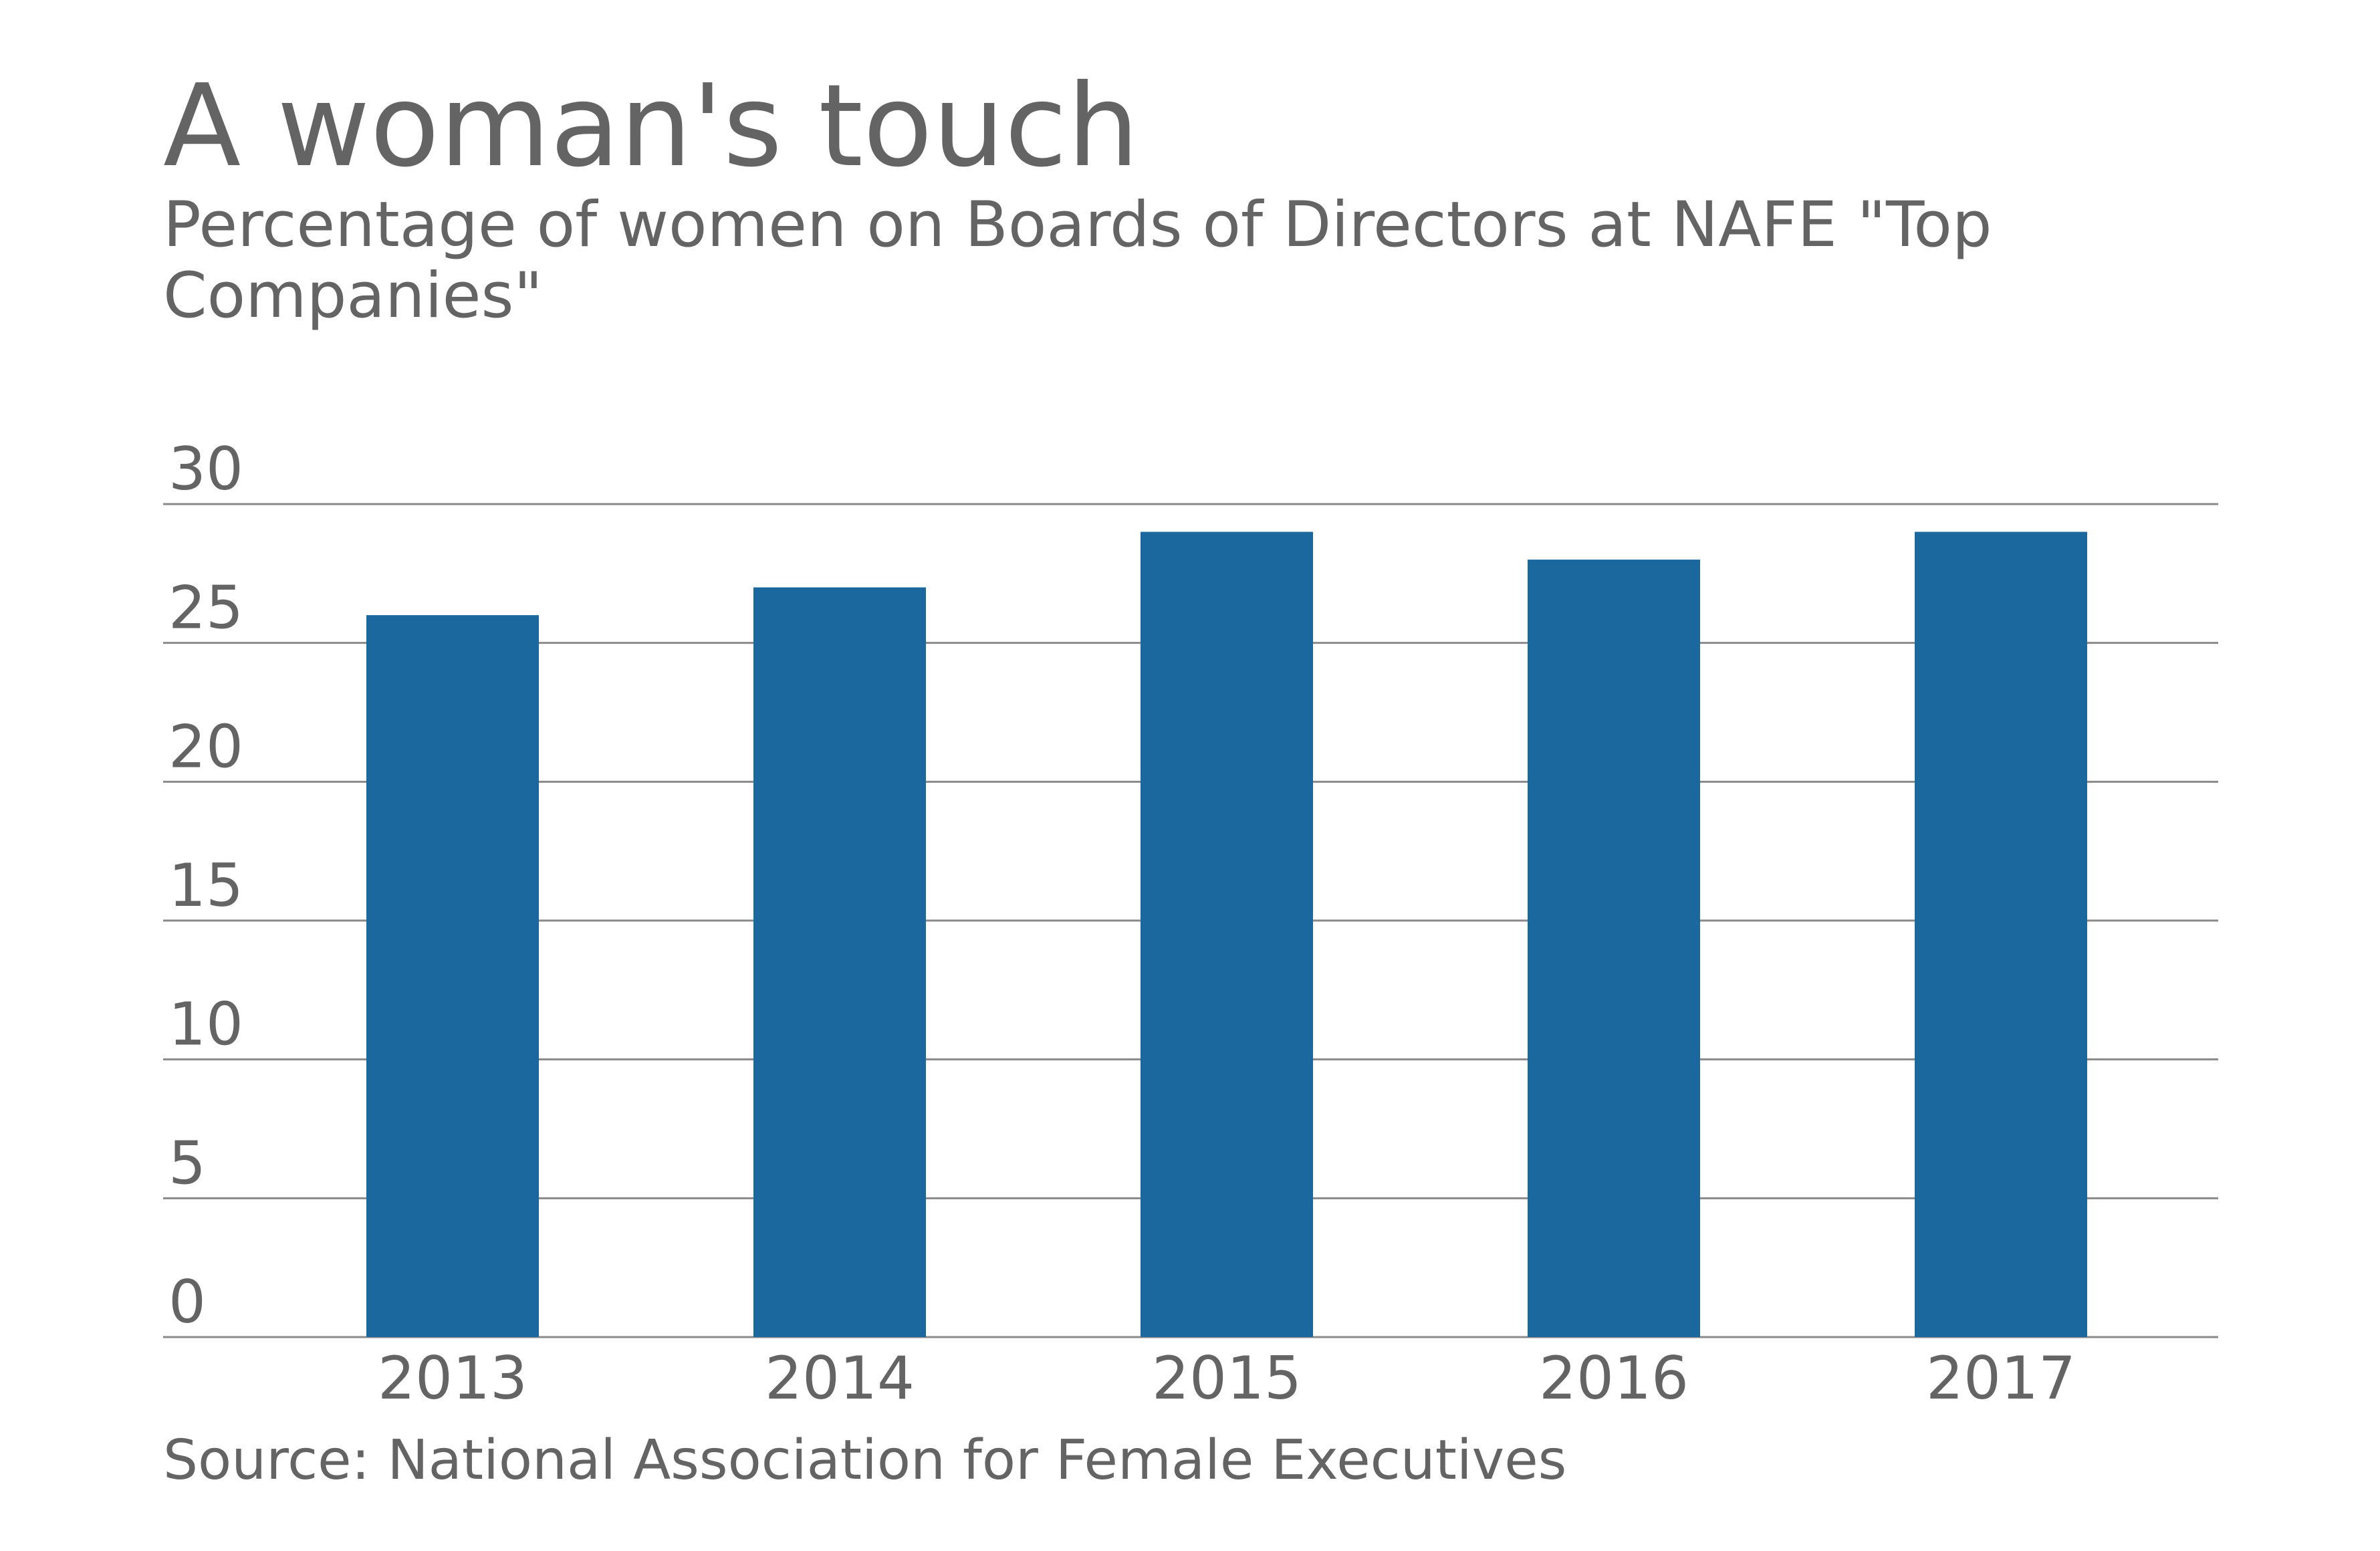 The width and height of the screenshot is (2380, 1551). Describe the element at coordinates (205, 608) in the screenshot. I see `y-tick-label: 25` at that location.